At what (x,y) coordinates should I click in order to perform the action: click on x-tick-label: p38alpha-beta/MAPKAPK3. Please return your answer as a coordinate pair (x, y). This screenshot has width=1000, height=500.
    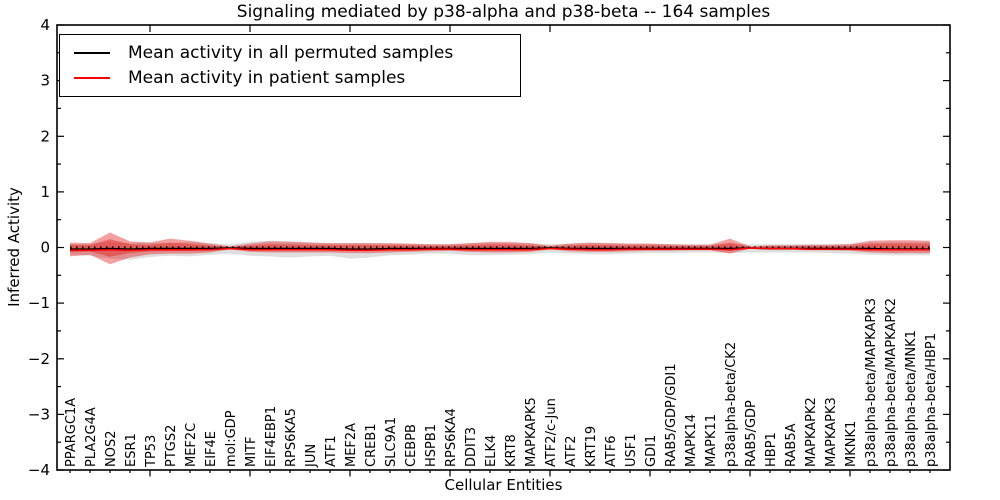
    Looking at the image, I should click on (871, 382).